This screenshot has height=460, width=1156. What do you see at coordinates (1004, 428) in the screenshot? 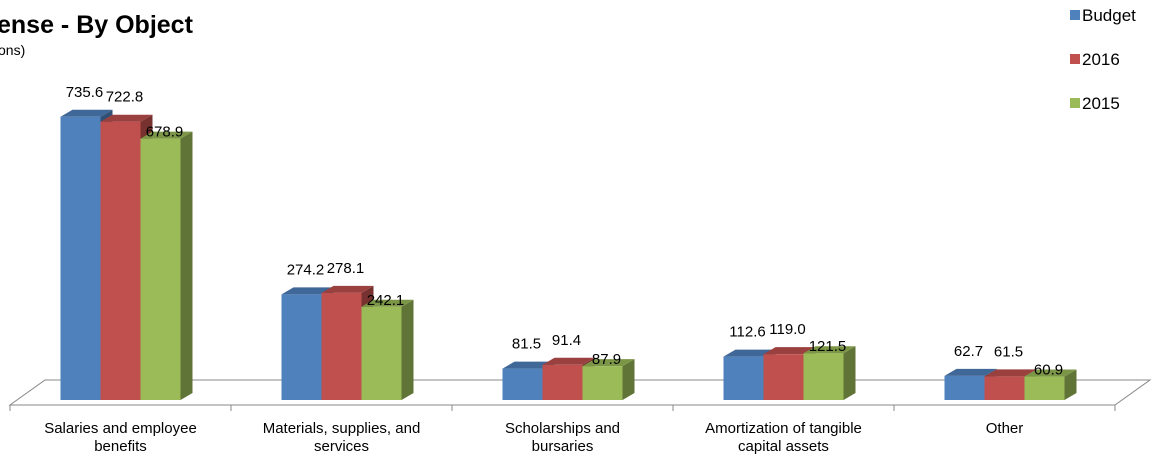
I see `x-tick-label: Other` at bounding box center [1004, 428].